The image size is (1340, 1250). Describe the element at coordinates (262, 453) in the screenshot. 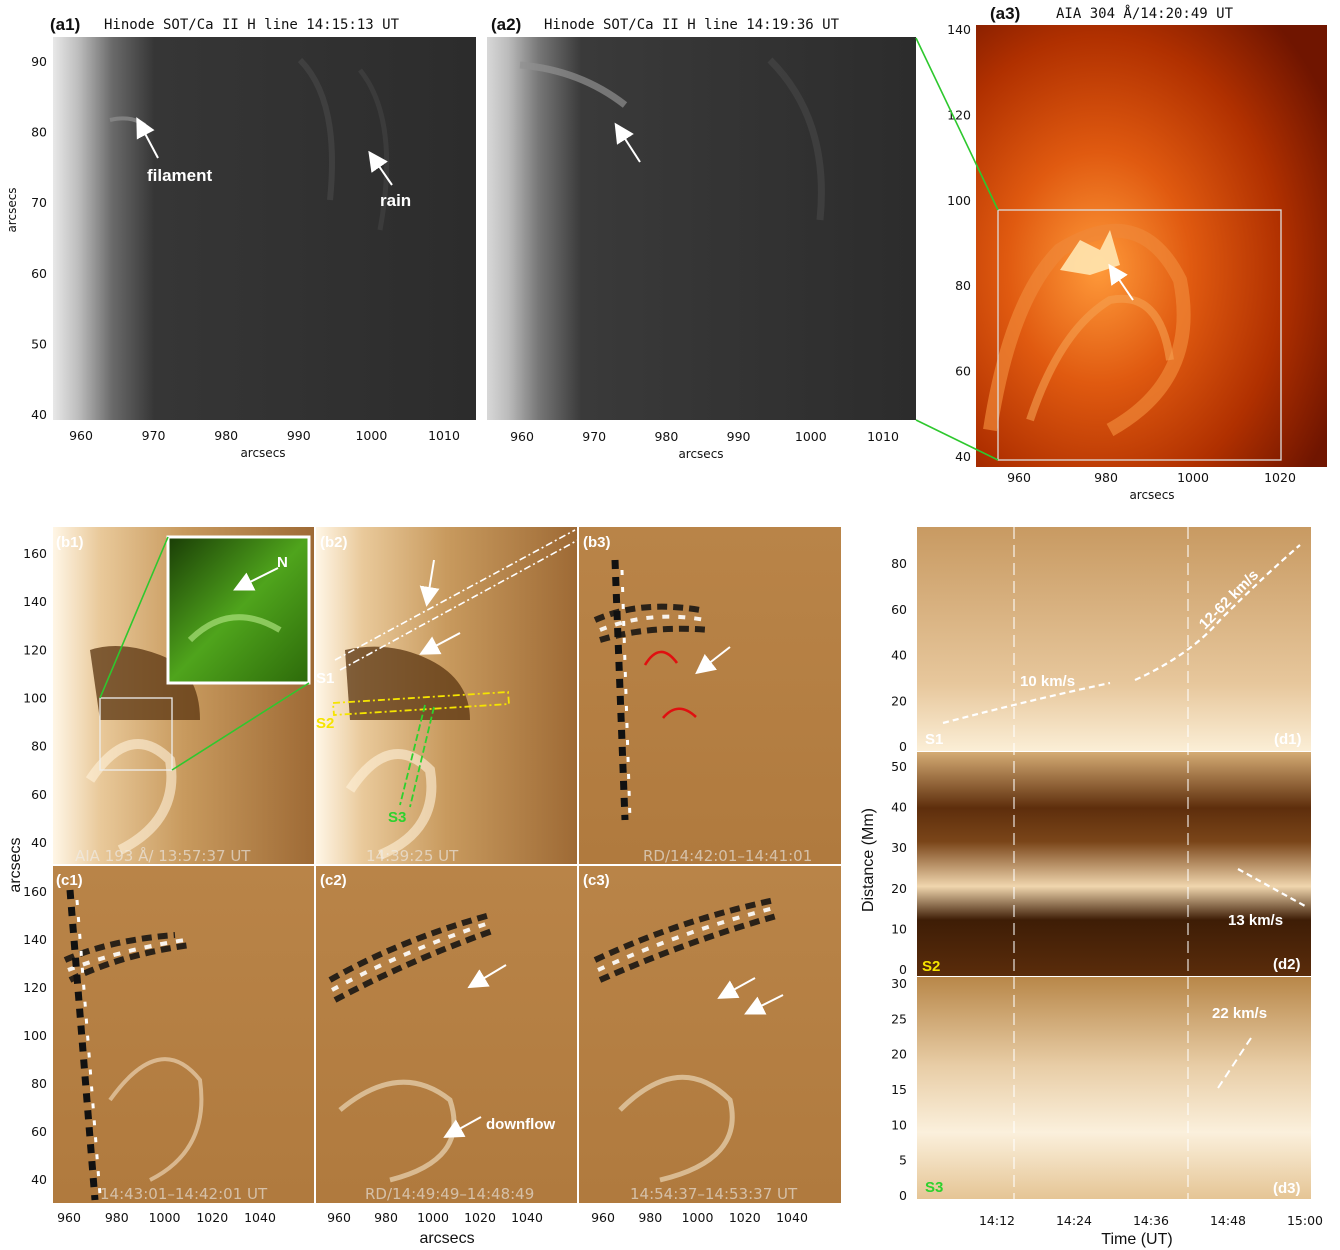

I see `a1-x-axis-label: arcsecs` at that location.